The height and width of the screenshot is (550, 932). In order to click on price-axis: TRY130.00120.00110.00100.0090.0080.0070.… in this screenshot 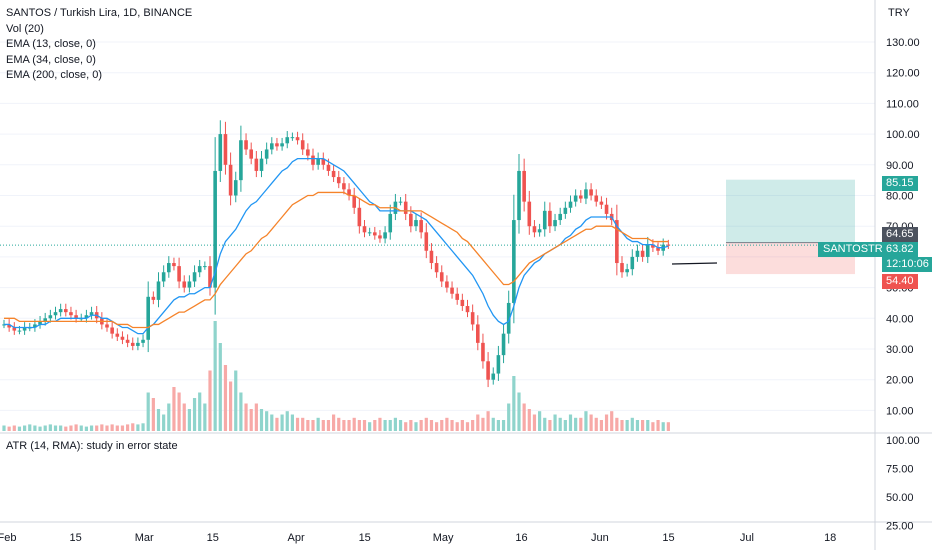, I will do `click(903, 212)`.